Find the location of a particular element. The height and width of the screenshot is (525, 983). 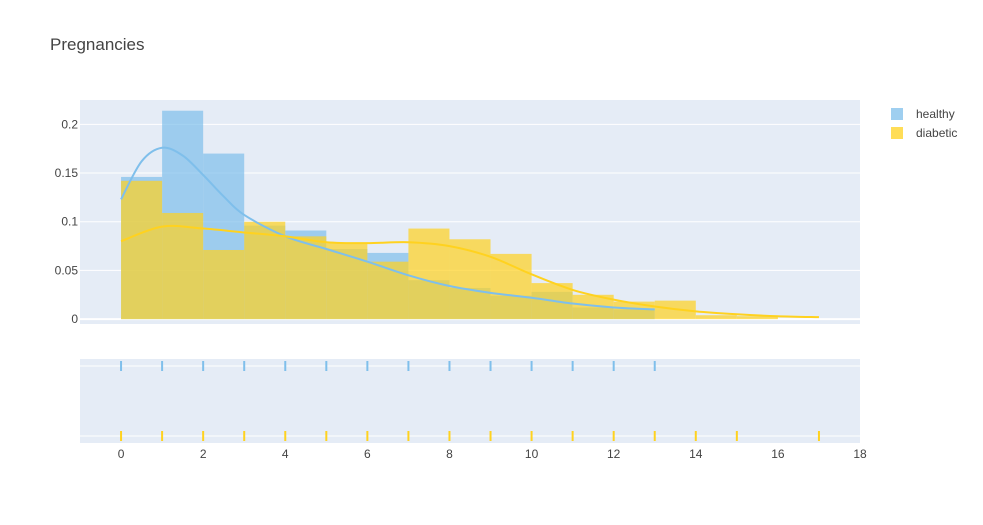

y-tick-label: 0 is located at coordinates (74, 319).